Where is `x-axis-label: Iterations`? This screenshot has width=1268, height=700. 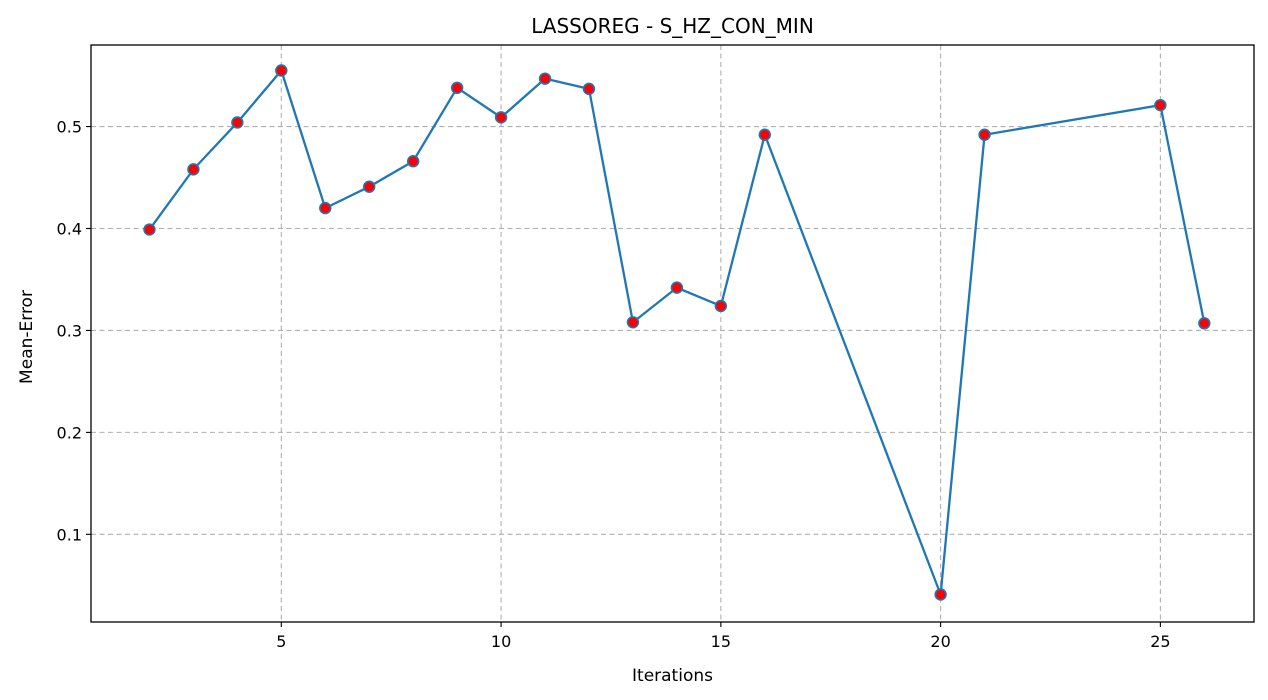 x-axis-label: Iterations is located at coordinates (672, 676).